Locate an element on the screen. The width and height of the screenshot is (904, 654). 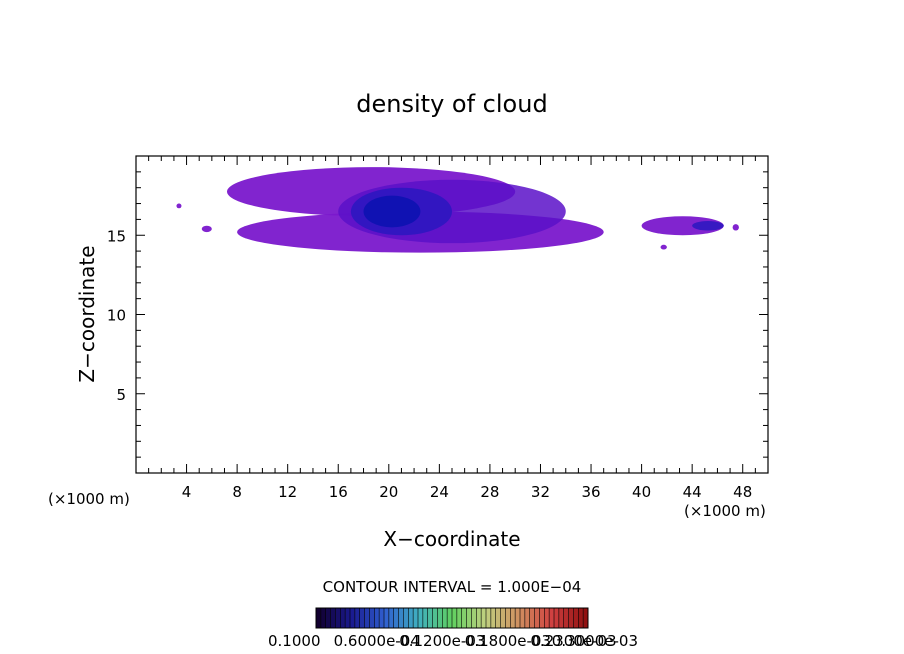
colorbar is located at coordinates (452, 618).